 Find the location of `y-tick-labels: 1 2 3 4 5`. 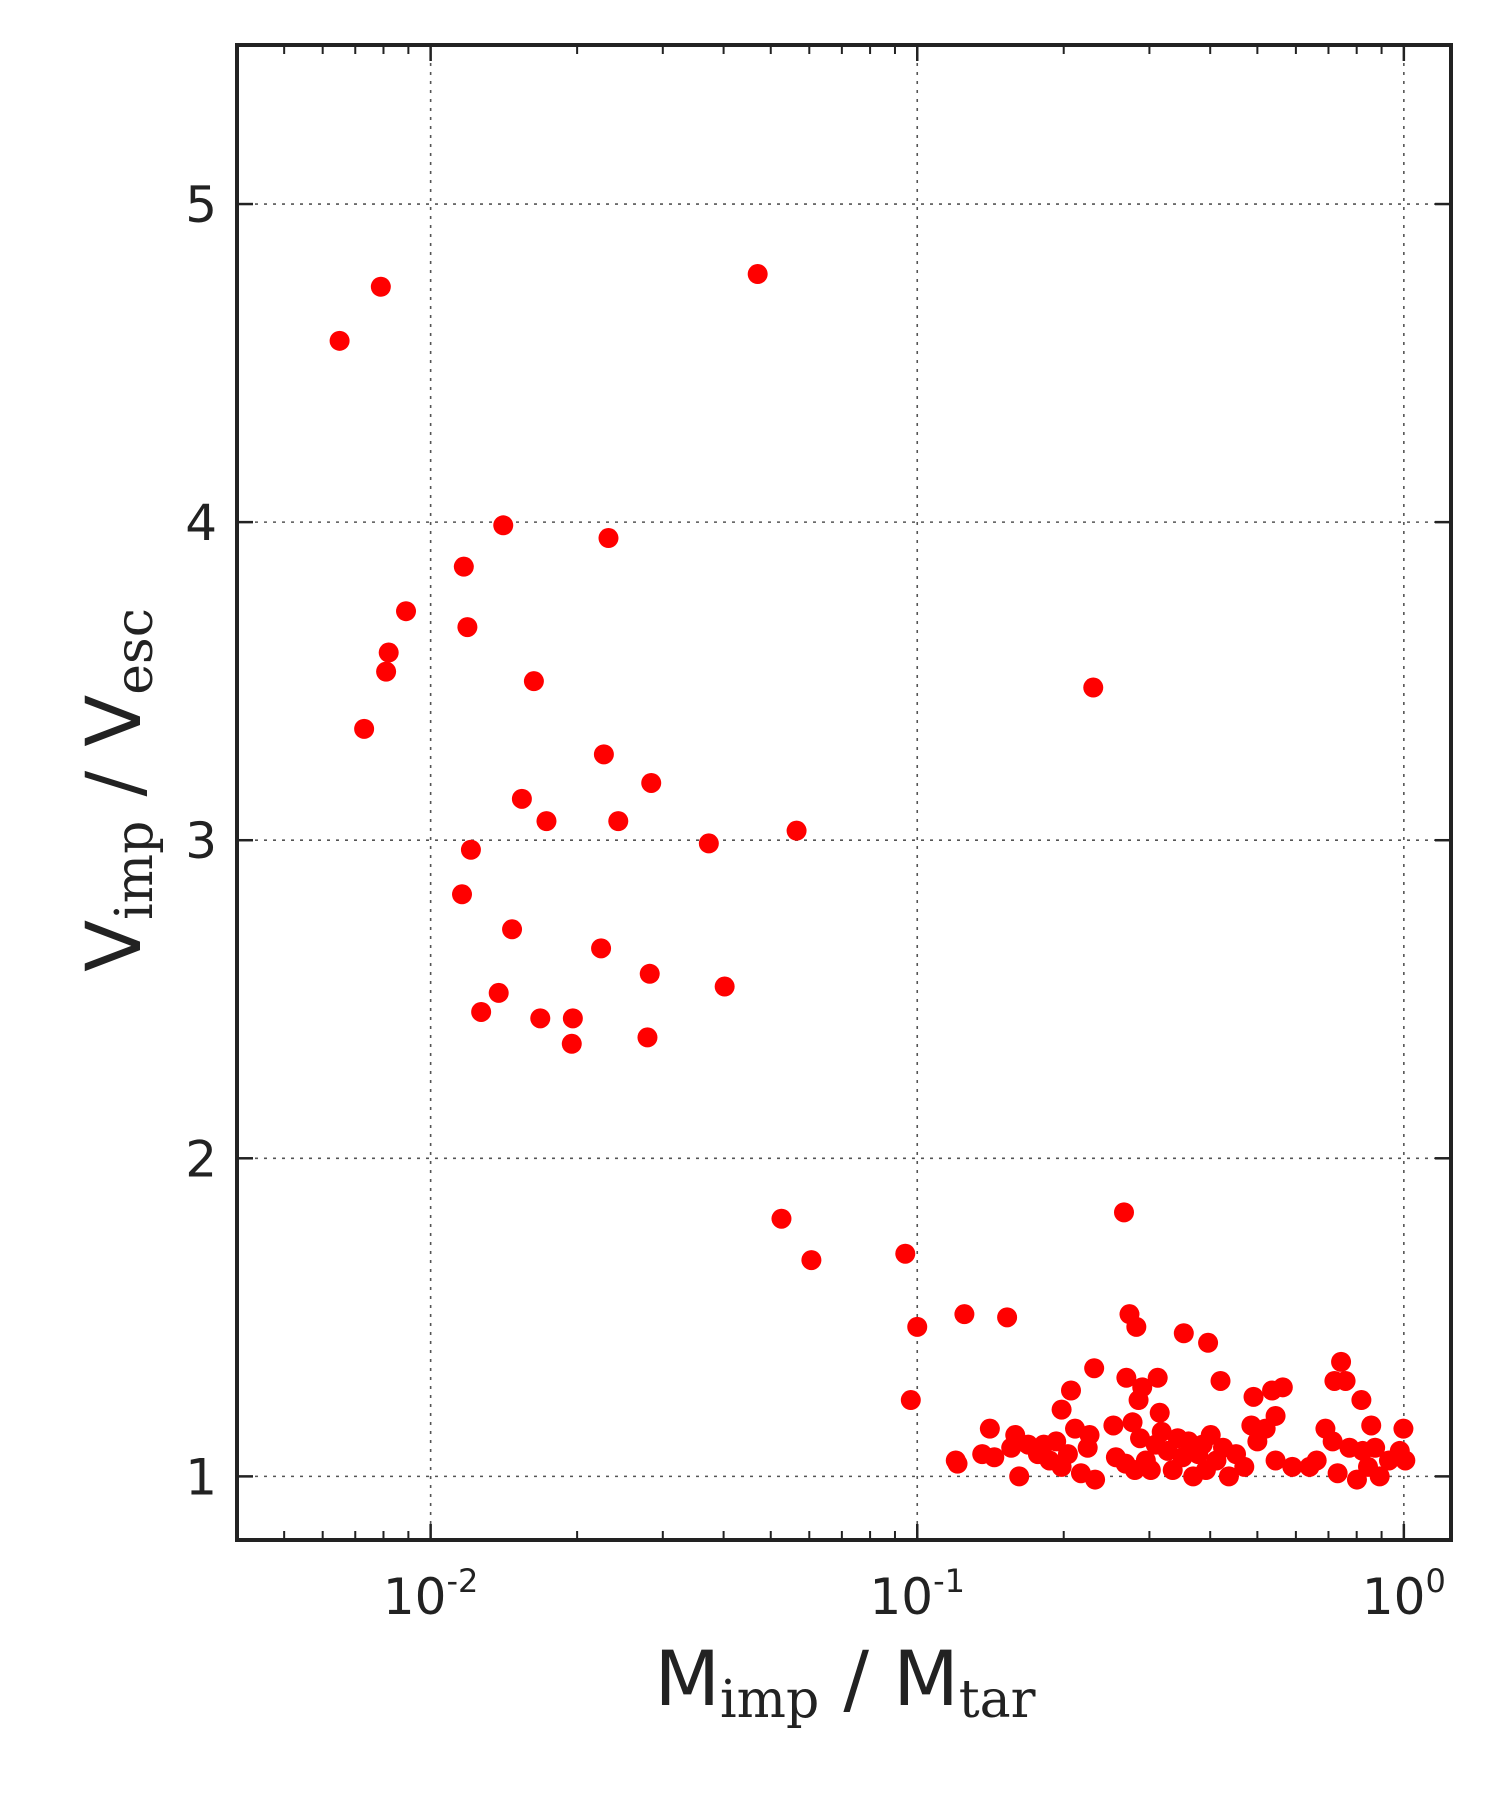

y-tick-labels: 1 2 3 4 5 is located at coordinates (201, 841).